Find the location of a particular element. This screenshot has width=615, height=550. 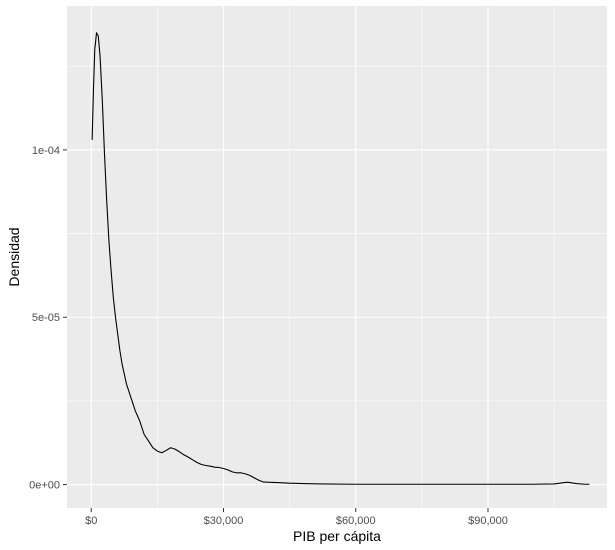

x-axis-title: PIB per cápita is located at coordinates (337, 536).